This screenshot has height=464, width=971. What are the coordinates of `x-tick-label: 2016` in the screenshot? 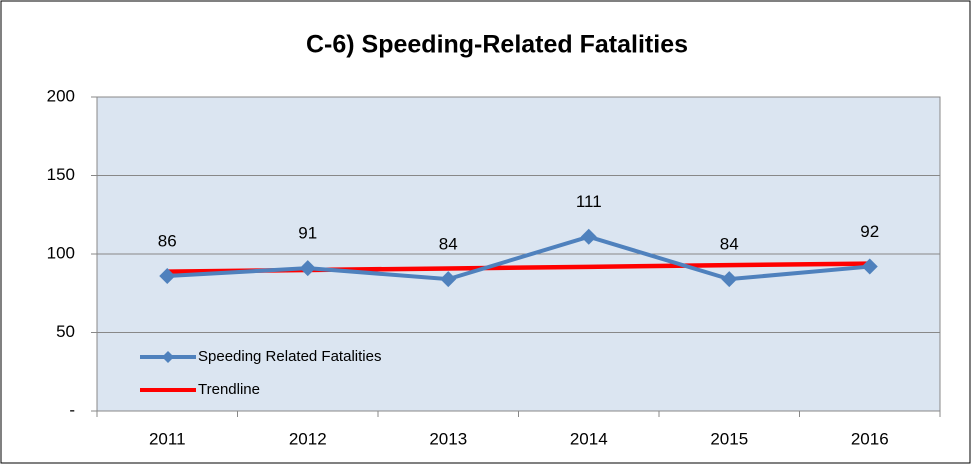 It's located at (870, 438).